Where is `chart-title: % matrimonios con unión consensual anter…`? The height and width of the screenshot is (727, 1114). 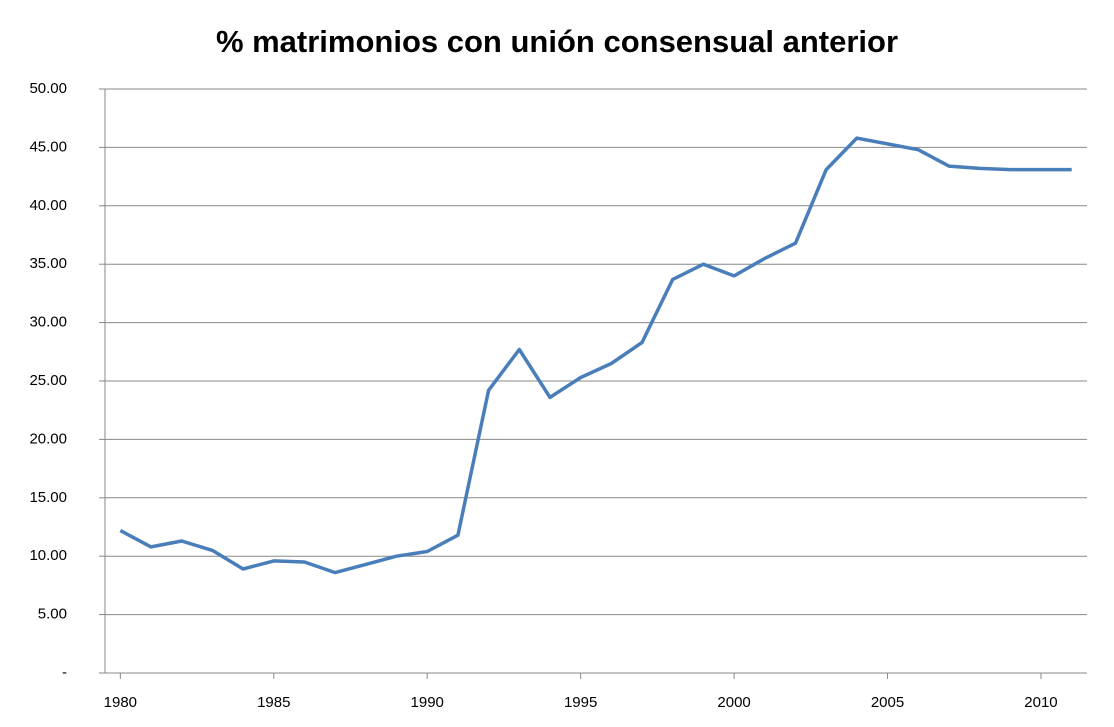
chart-title: % matrimonios con unión consensual anter… is located at coordinates (557, 41).